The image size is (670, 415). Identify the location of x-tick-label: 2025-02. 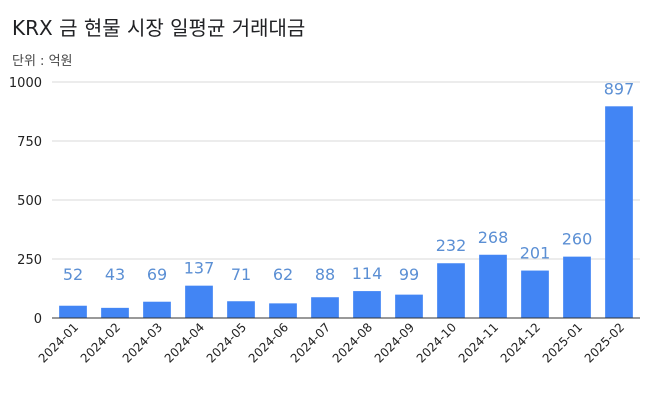
(604, 342).